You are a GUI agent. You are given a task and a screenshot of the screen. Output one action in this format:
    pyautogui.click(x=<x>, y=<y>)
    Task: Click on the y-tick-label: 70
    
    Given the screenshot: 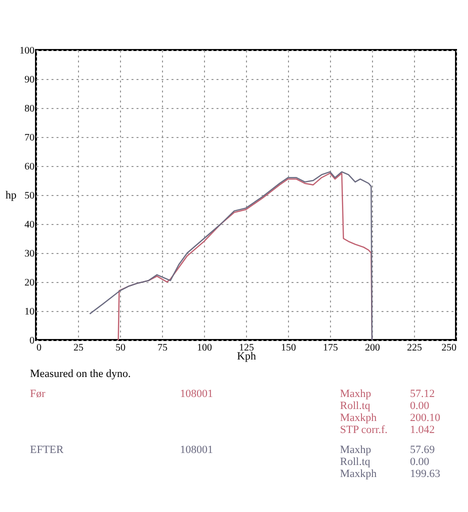 What is the action you would take?
    pyautogui.click(x=29, y=138)
    